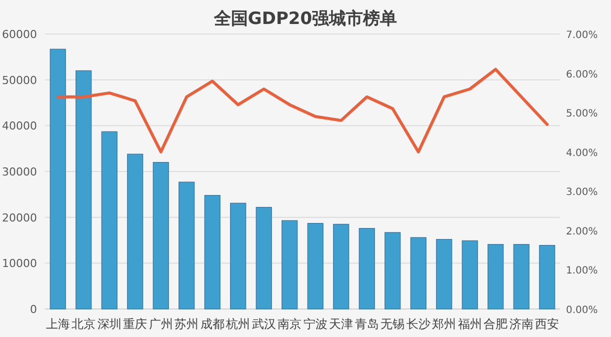  Describe the element at coordinates (315, 324) in the screenshot. I see `x-tick-label: 宁波` at that location.